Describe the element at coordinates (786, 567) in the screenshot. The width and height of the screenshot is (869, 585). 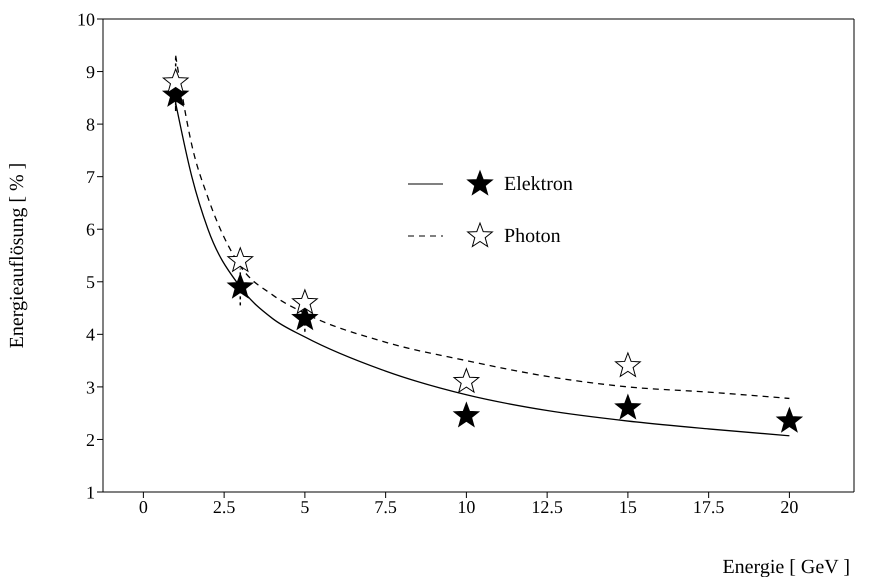
I see `x-axis-title: Energie [ GeV ]` at that location.